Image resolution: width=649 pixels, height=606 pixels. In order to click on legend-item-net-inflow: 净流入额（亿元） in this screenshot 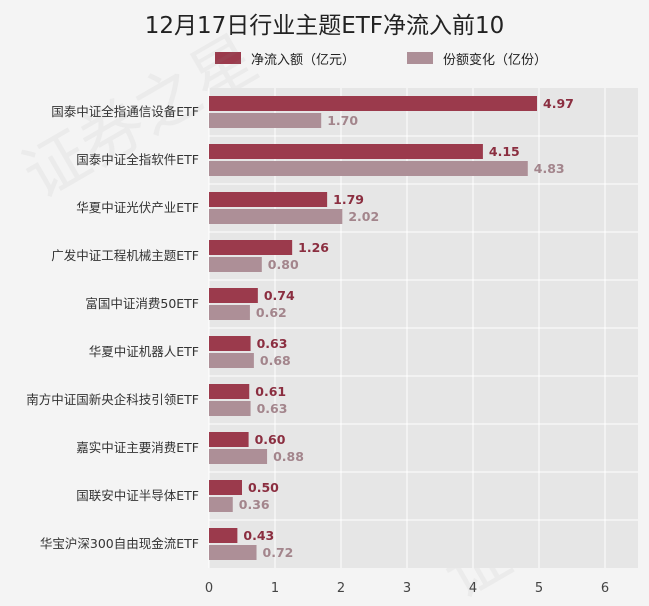, I will do `click(285, 58)`.